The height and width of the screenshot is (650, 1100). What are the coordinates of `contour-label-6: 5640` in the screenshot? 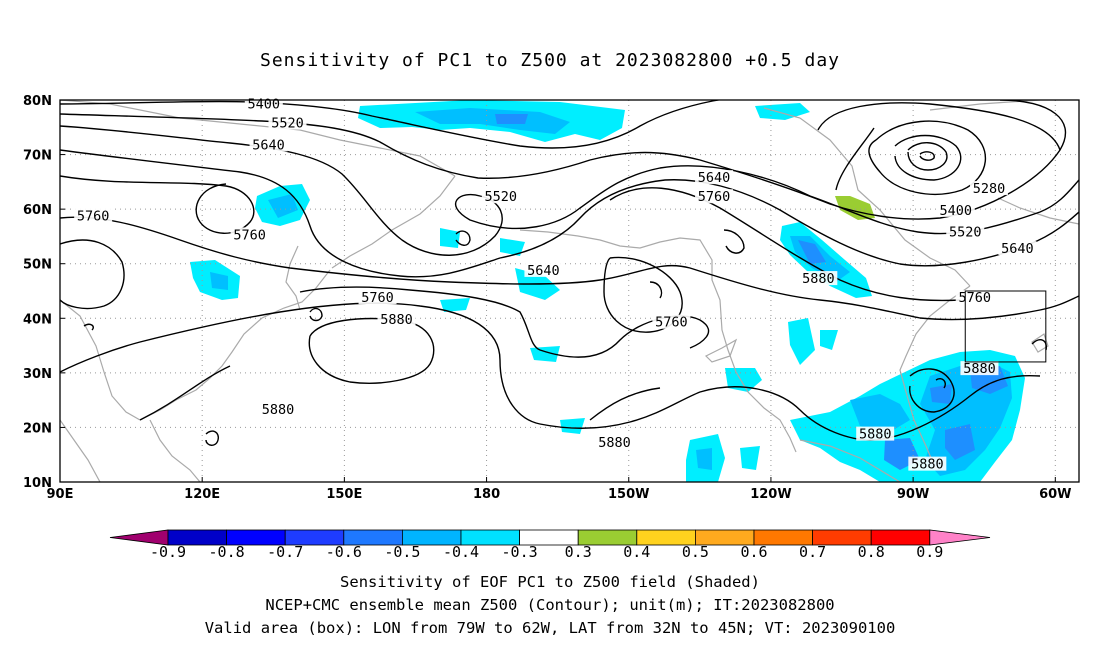 It's located at (543, 271).